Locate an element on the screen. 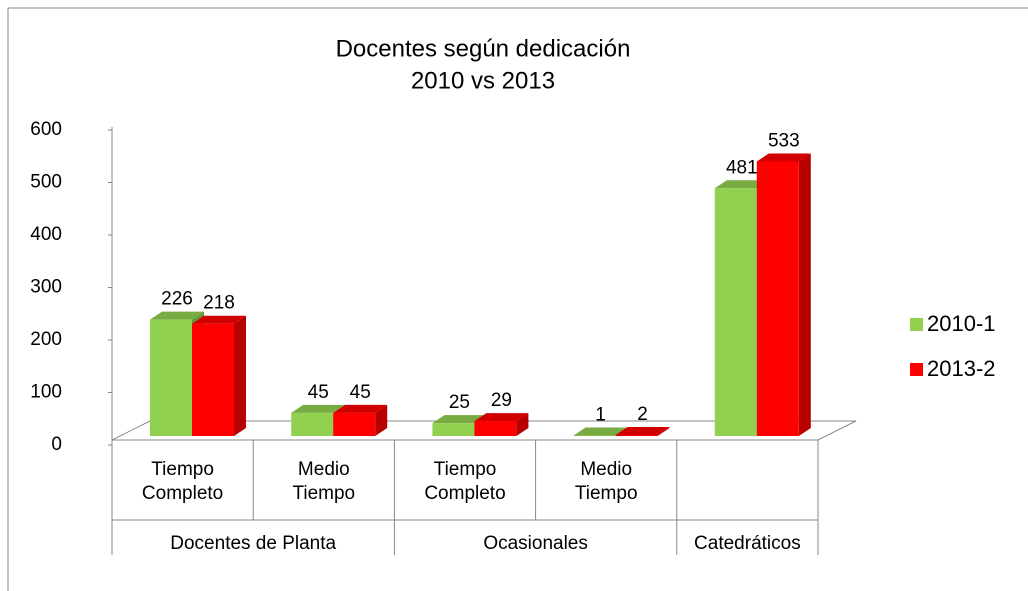 The height and width of the screenshot is (591, 1028). y-tick-label: 400 is located at coordinates (46, 234).